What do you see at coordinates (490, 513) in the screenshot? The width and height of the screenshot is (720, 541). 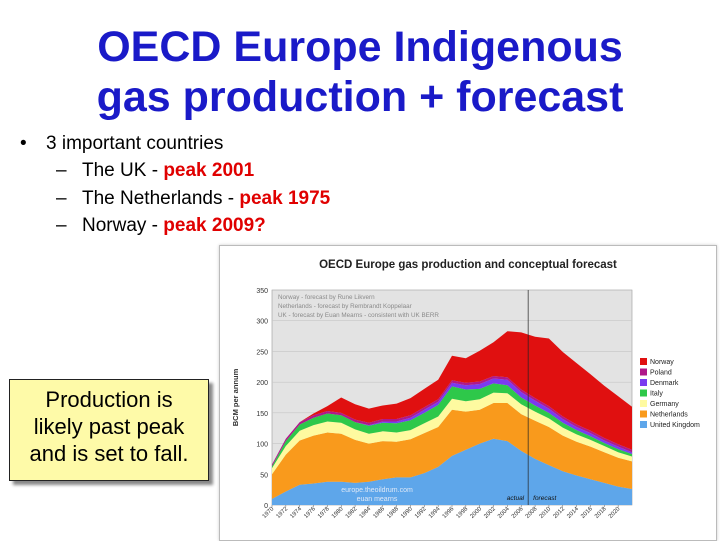 I see `x-tick-label: 2002` at bounding box center [490, 513].